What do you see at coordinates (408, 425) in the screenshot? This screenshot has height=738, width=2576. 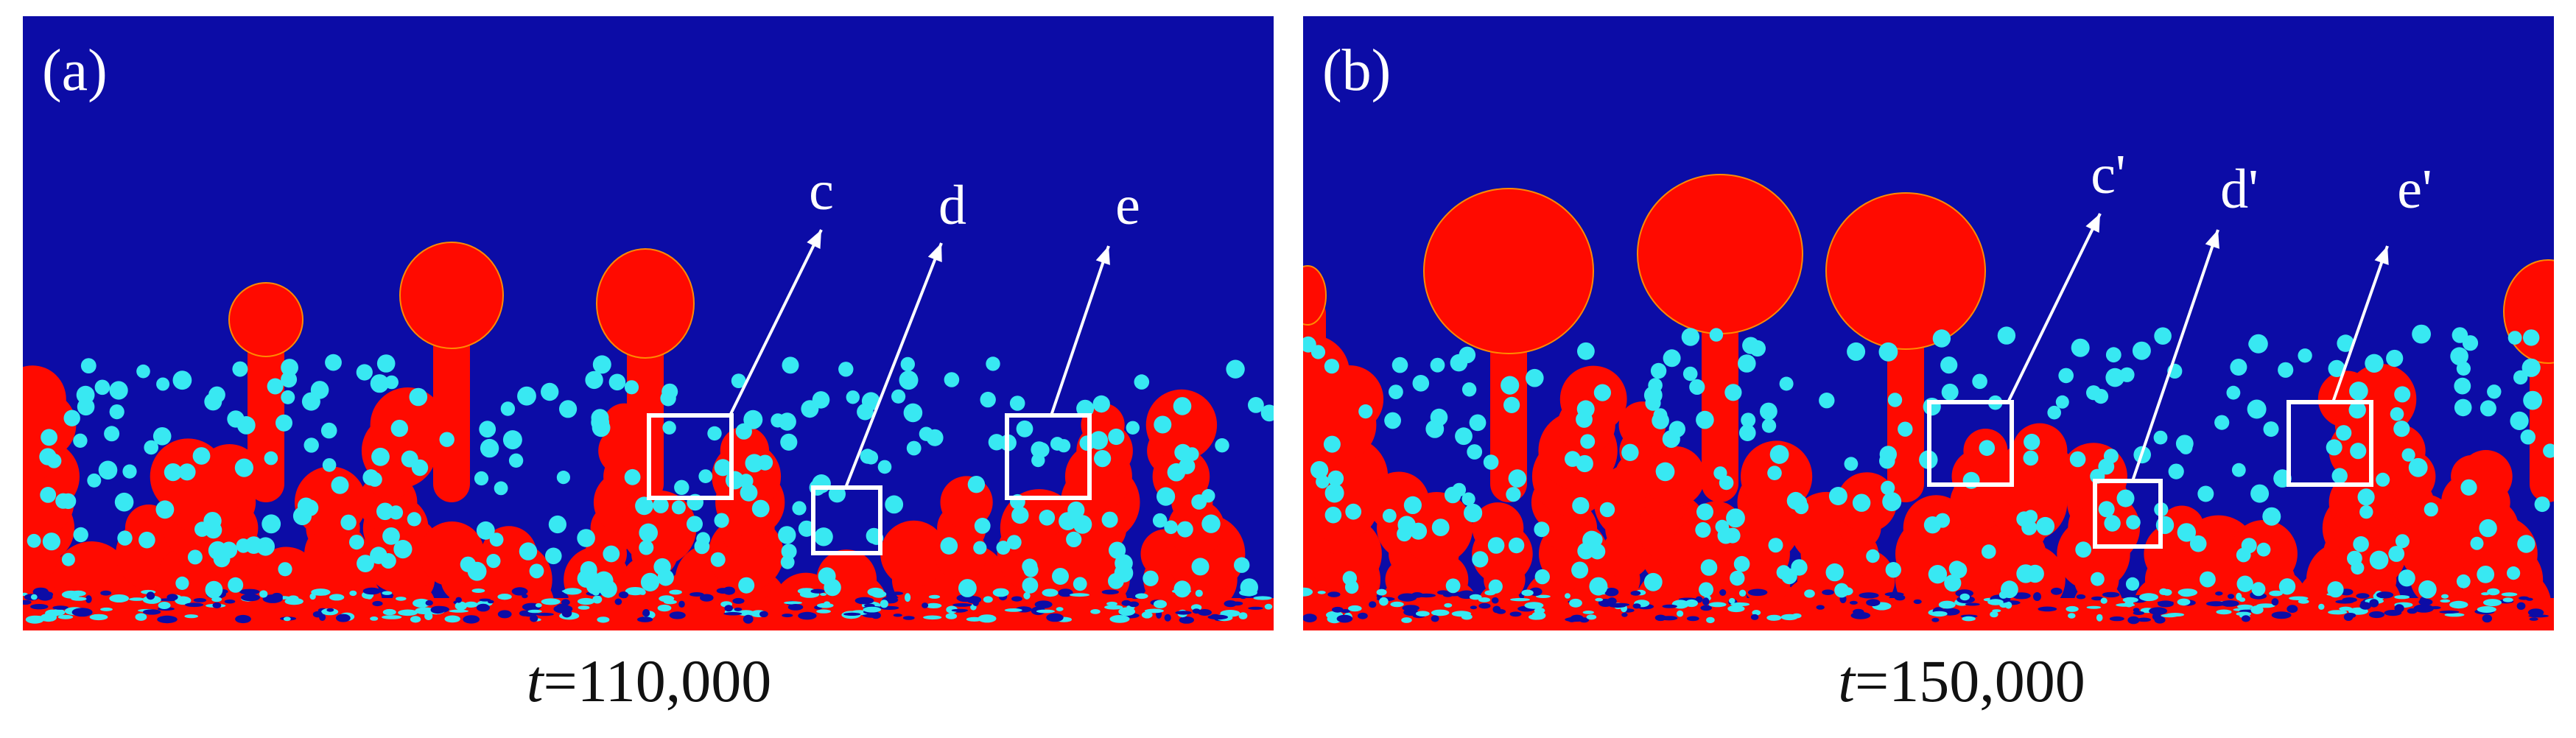 I see `blob` at bounding box center [408, 425].